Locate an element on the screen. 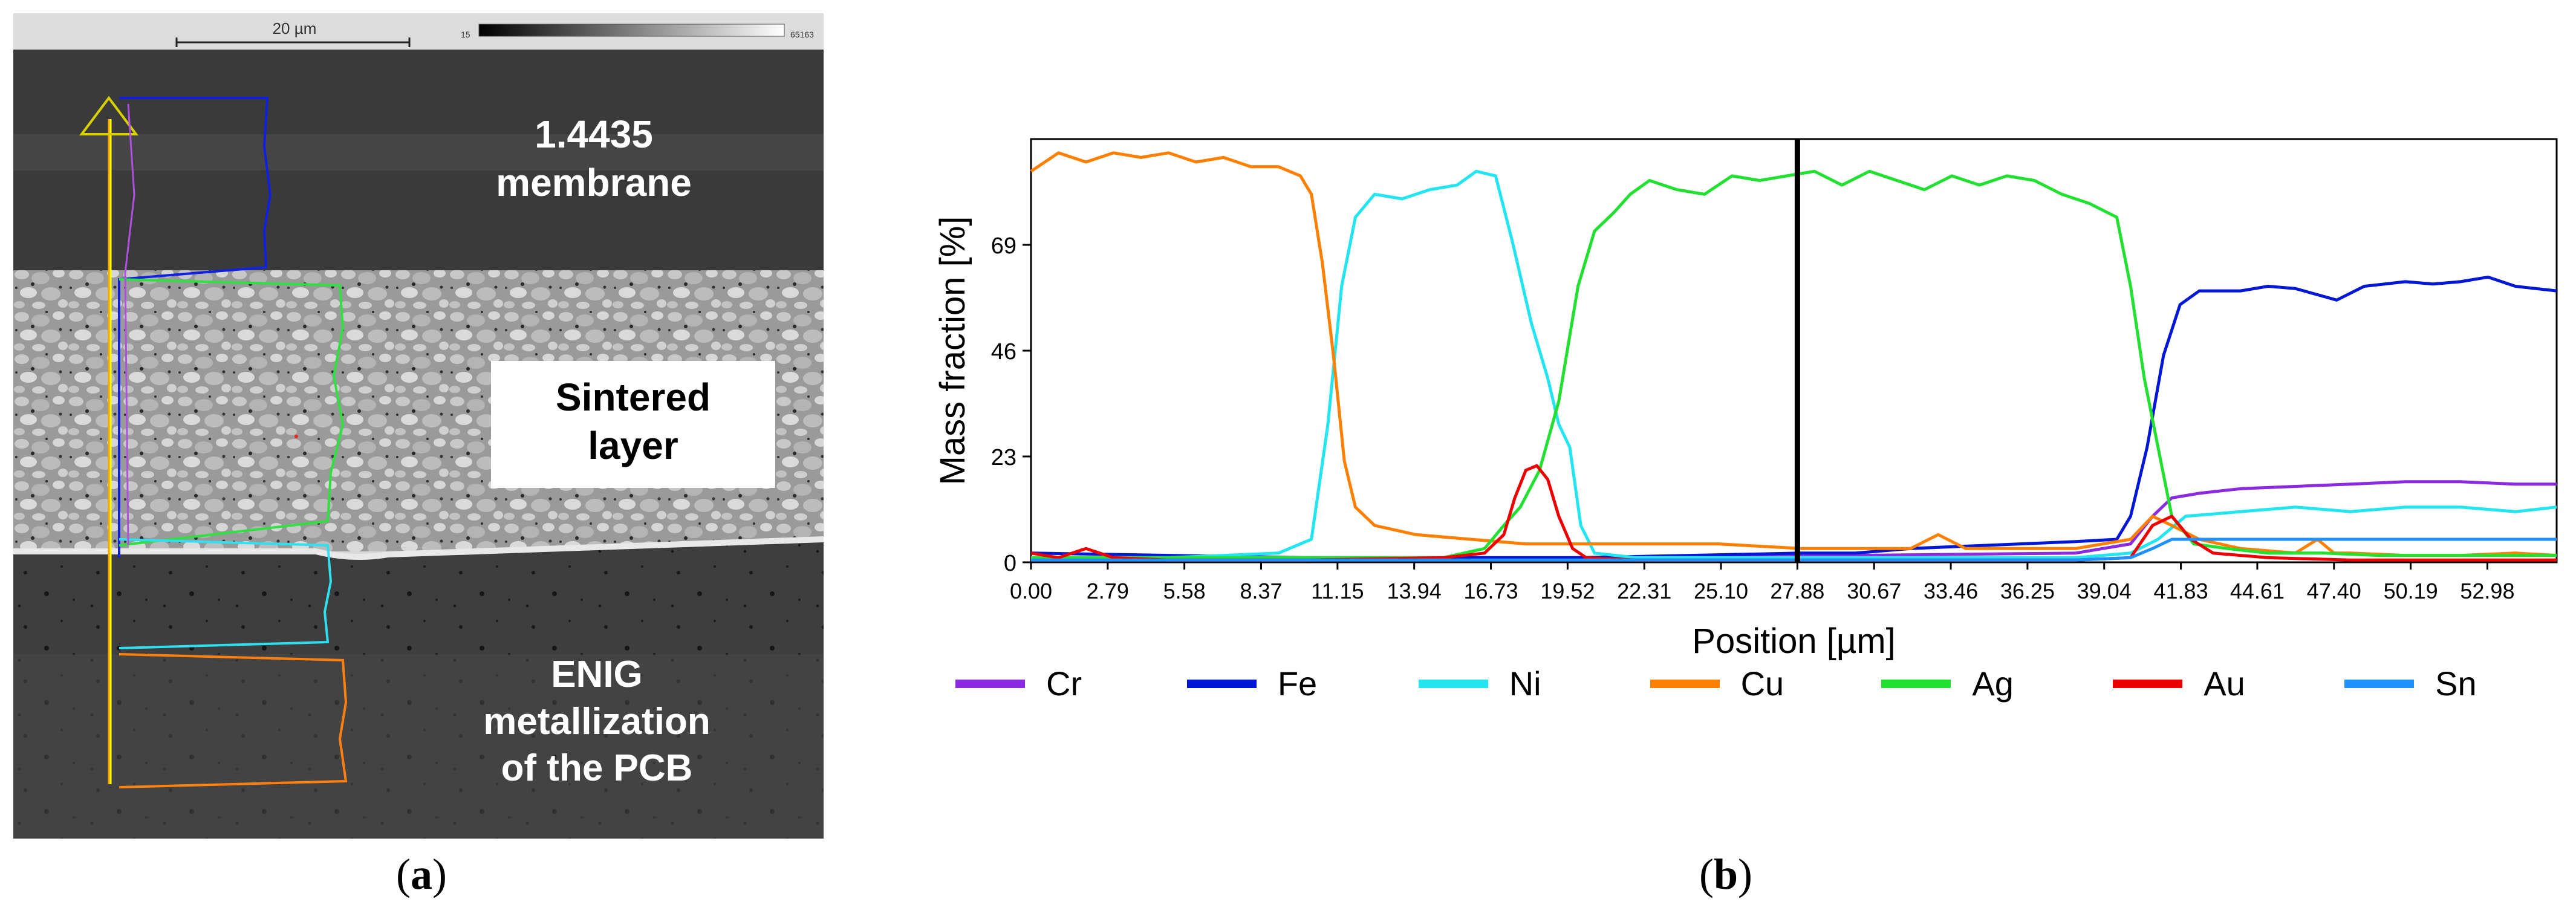 The height and width of the screenshot is (919, 2576). chart-legend: Cr Fe Ni Cu Ag Au Sn is located at coordinates (1765, 688).